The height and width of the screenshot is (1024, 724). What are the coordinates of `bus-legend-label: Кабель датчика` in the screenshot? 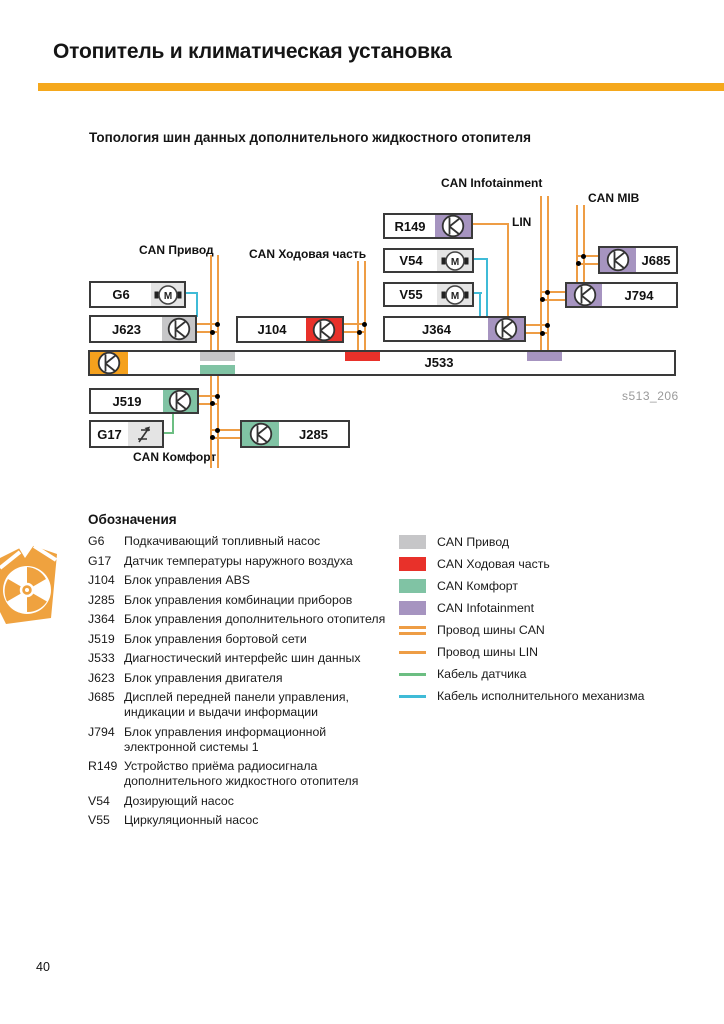 It's located at (482, 674).